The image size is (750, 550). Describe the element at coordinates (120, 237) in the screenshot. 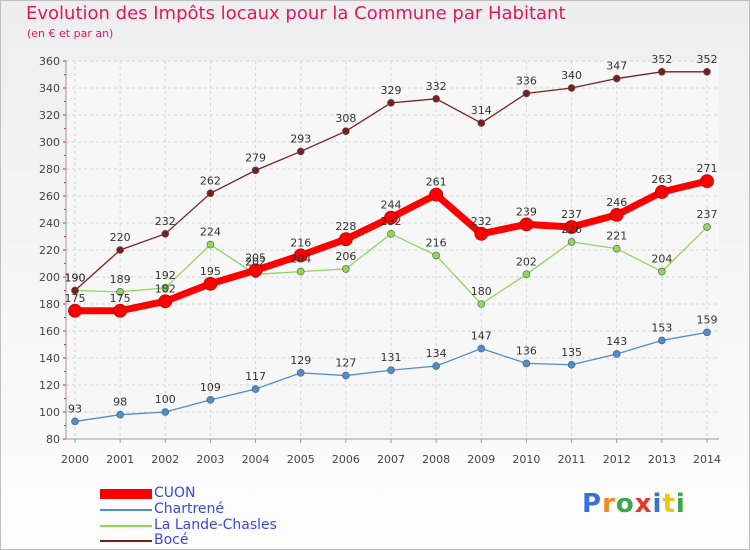

I see `data-label-3: 220` at that location.